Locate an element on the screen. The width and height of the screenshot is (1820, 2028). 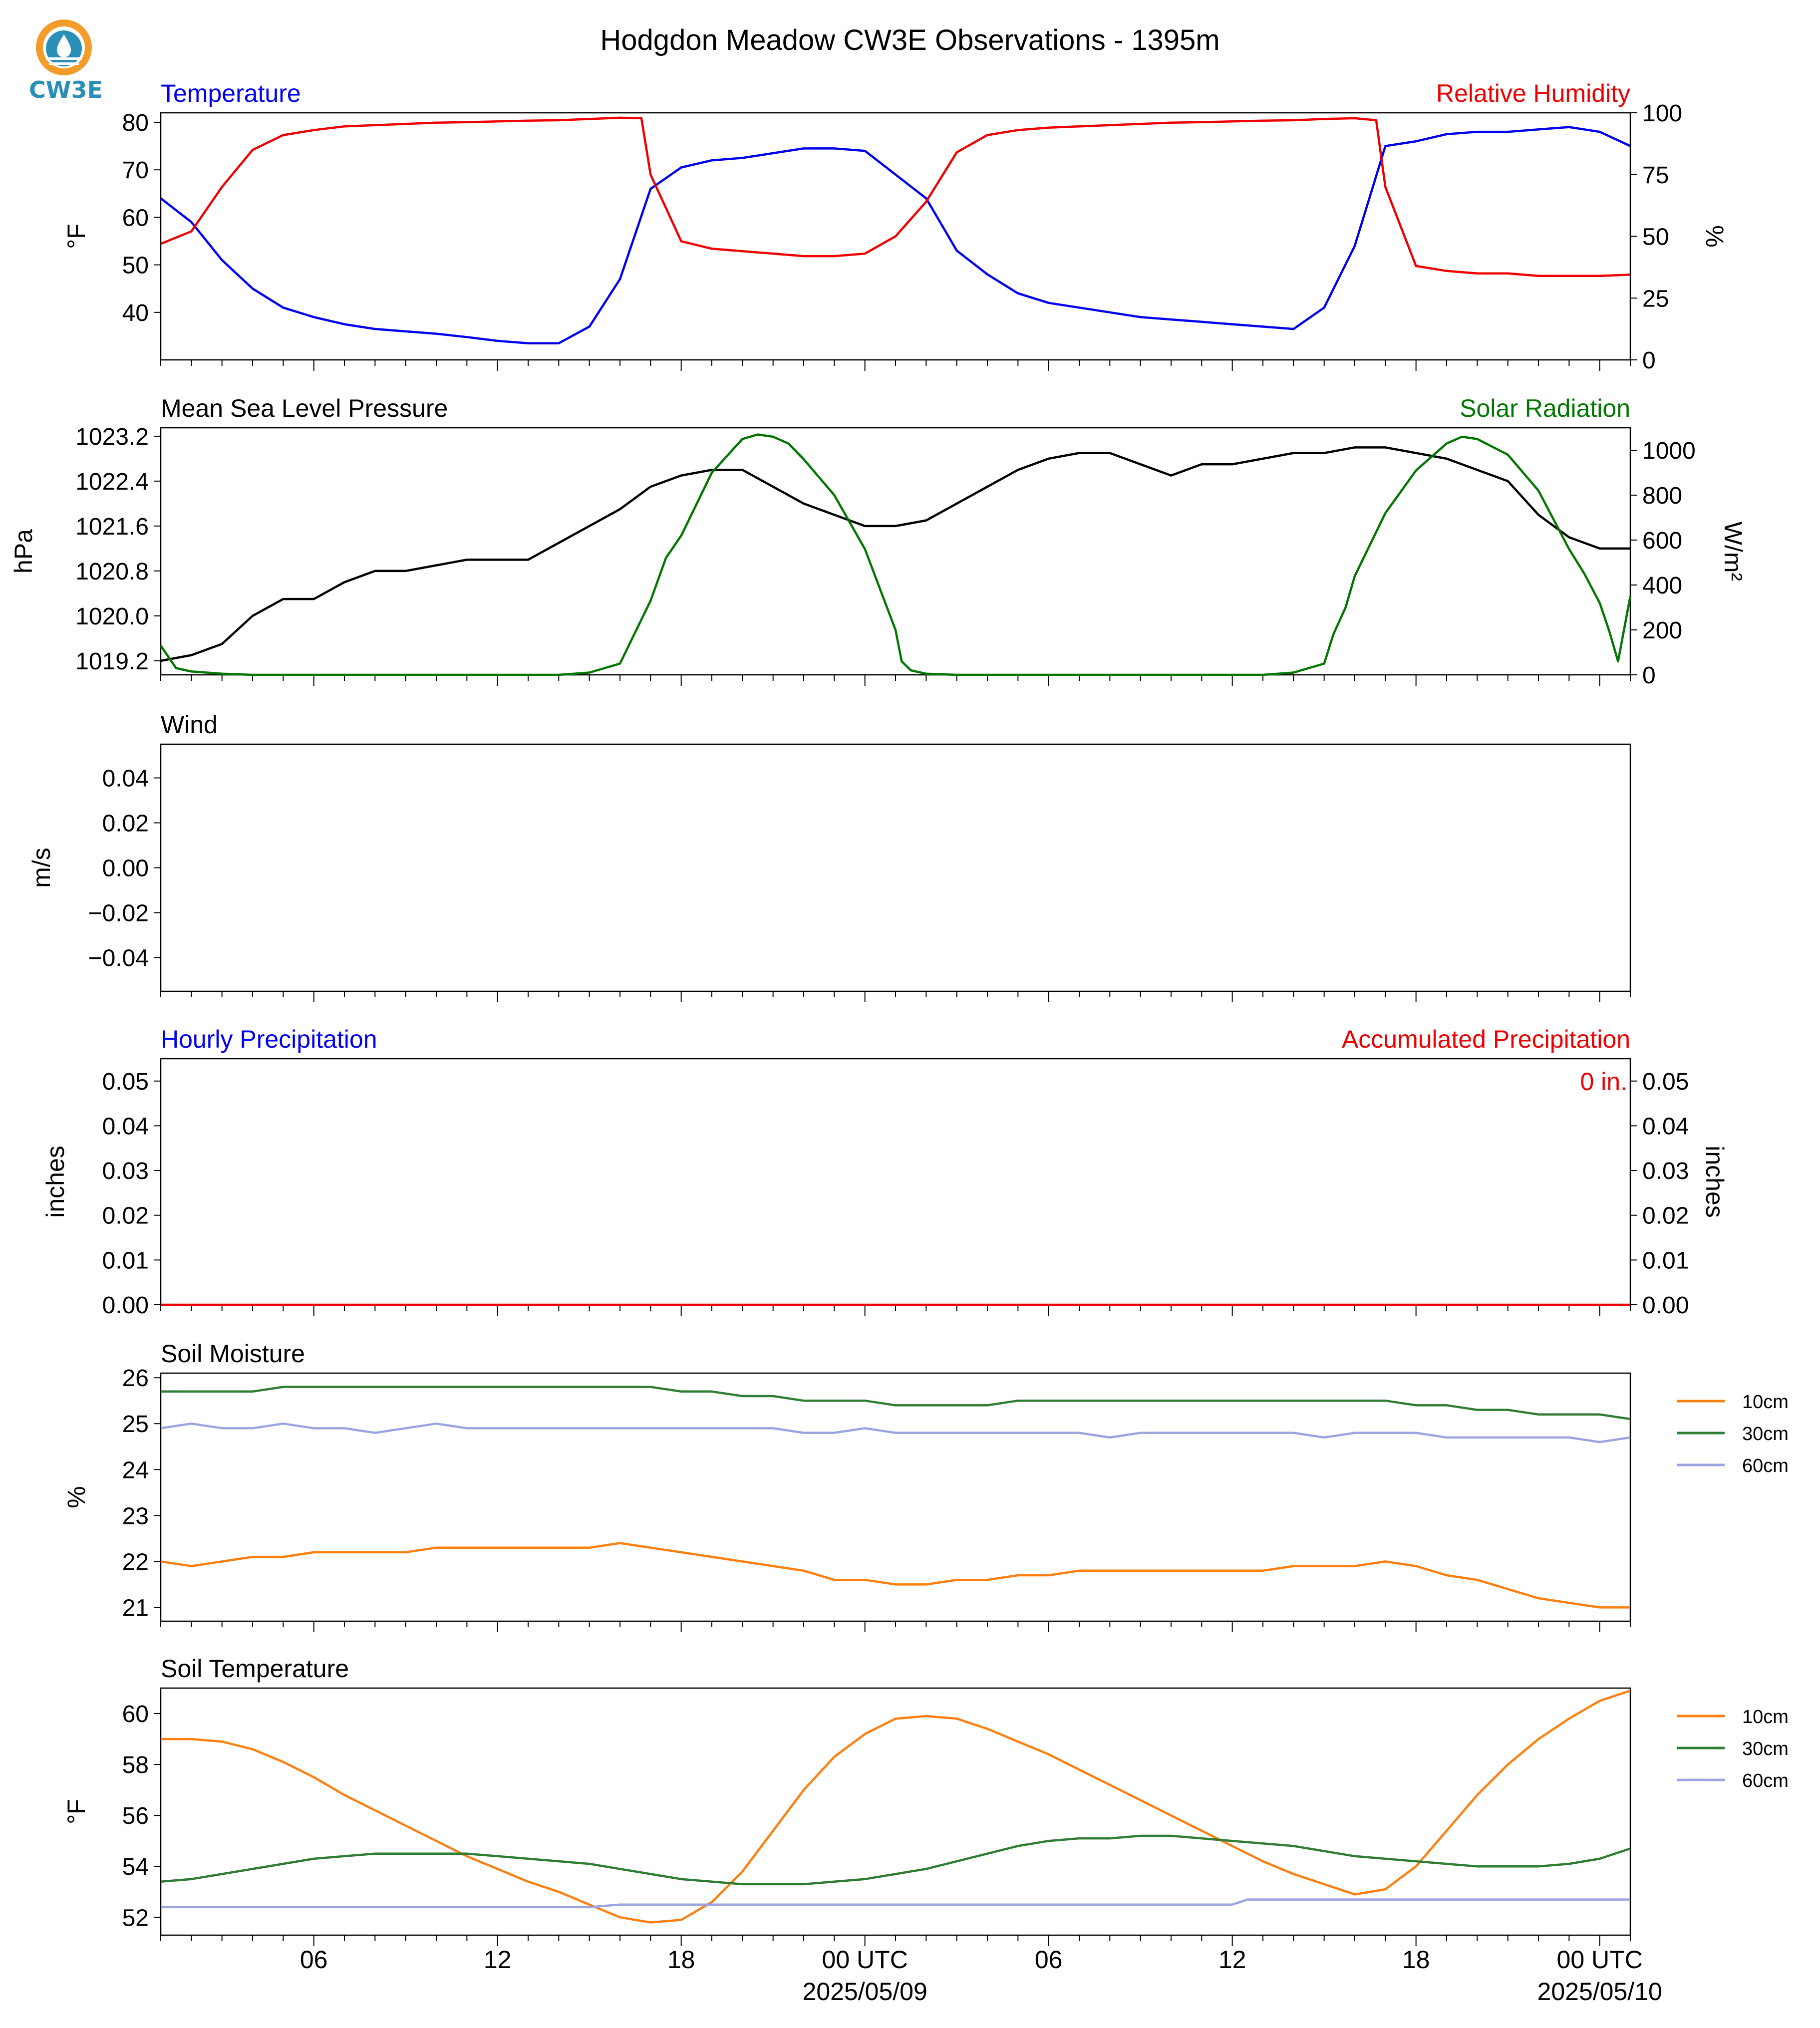
accumulated-total: 0 in. is located at coordinates (1603, 1082).